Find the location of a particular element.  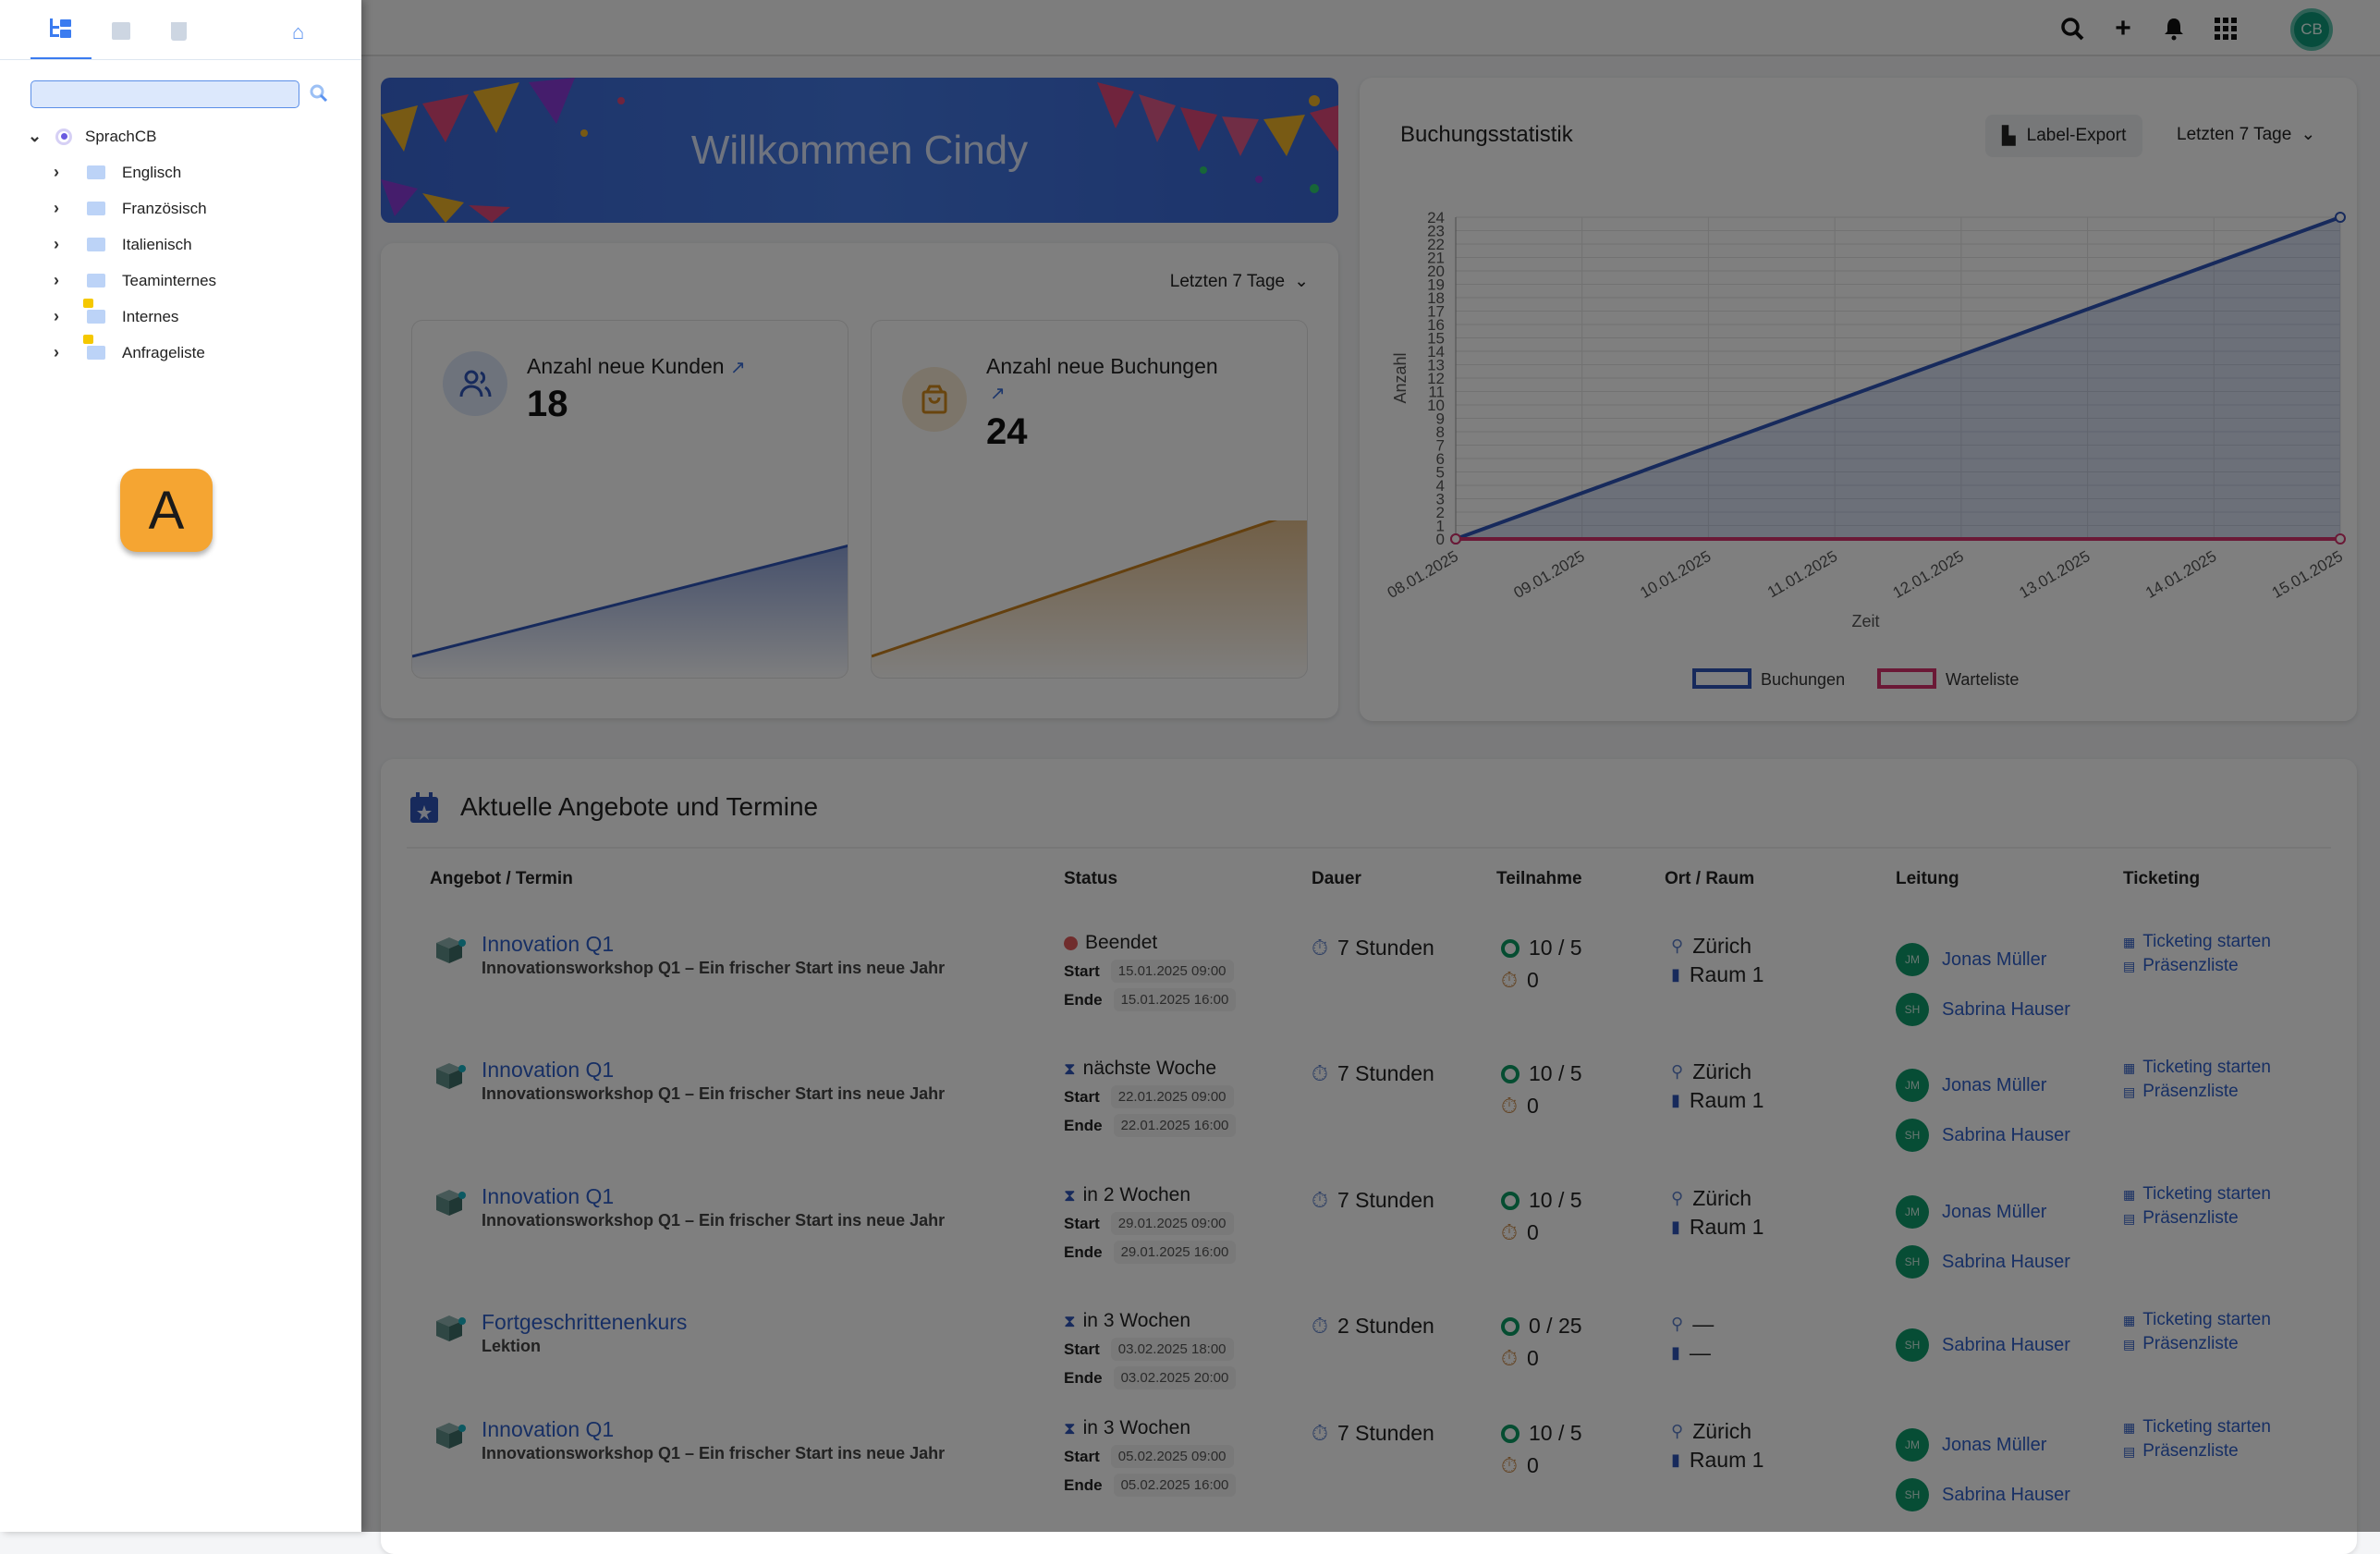

tree-item: › Französisch is located at coordinates (130, 208).